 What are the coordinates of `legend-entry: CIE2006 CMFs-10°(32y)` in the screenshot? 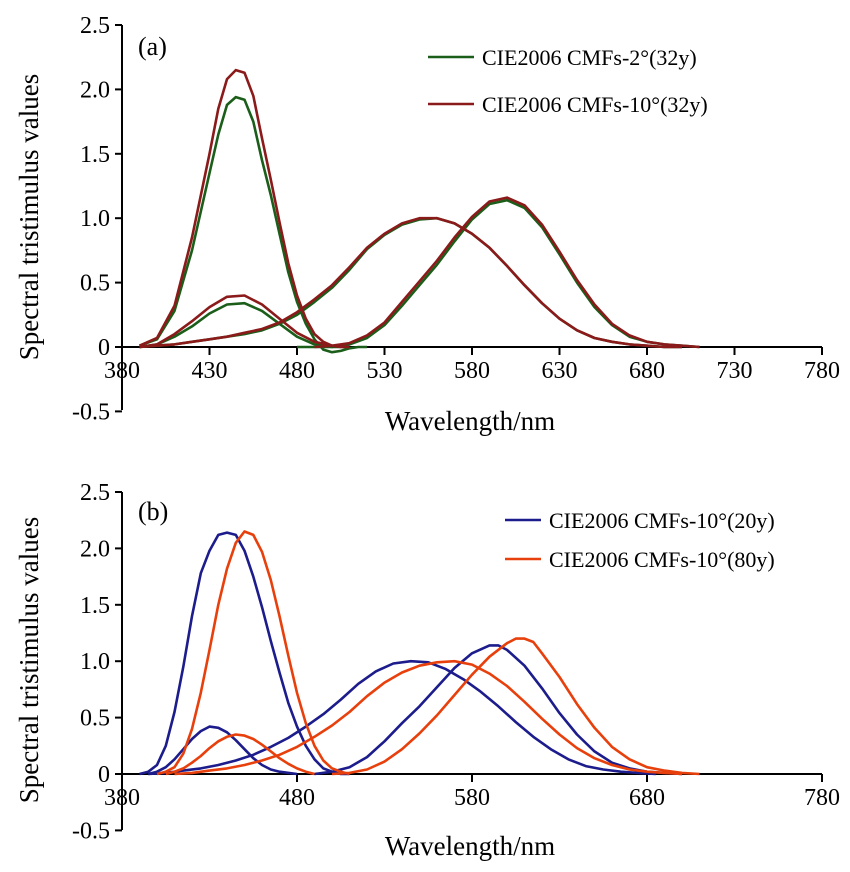 It's located at (595, 104).